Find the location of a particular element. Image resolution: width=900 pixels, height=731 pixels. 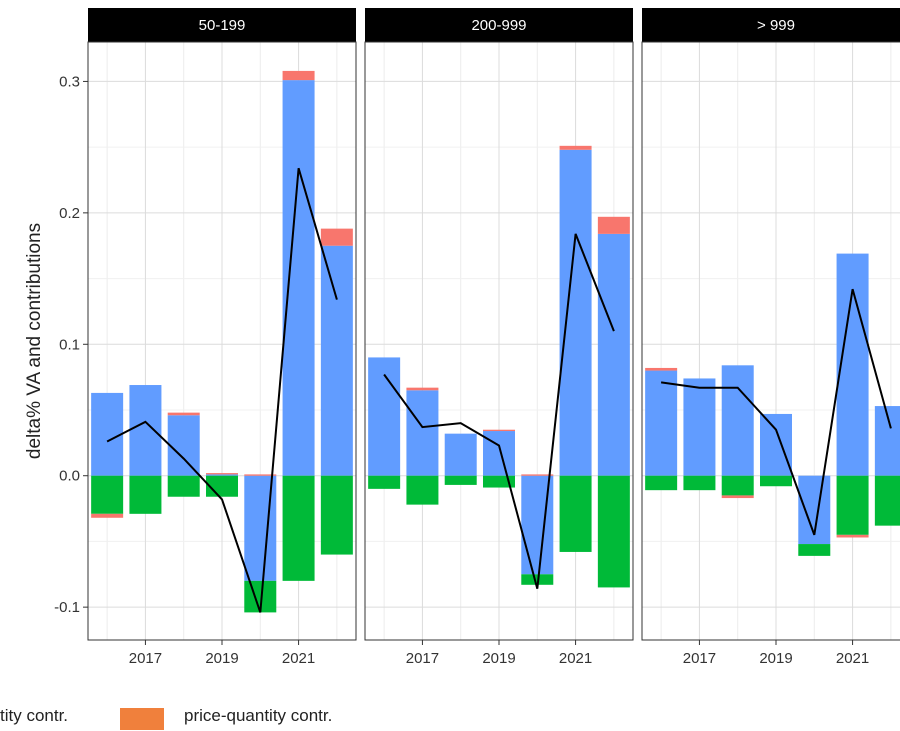

legend: tity contr. price-quantity contr. is located at coordinates (450, 715).